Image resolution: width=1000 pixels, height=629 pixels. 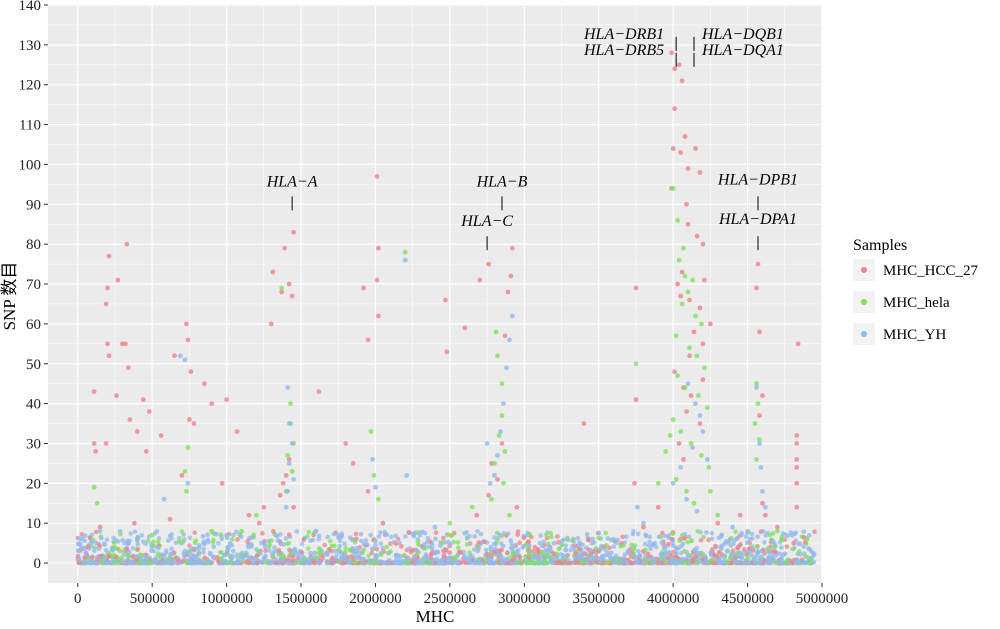 I want to click on y-tick-label: 100, so click(x=30, y=165).